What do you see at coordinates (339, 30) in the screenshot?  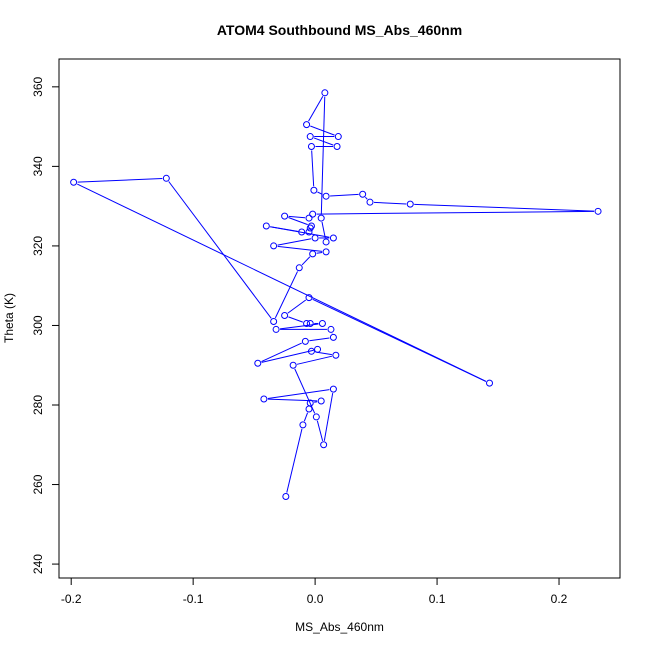 I see `chart-title: ATOM4 Southbound MS_Abs_460nm` at bounding box center [339, 30].